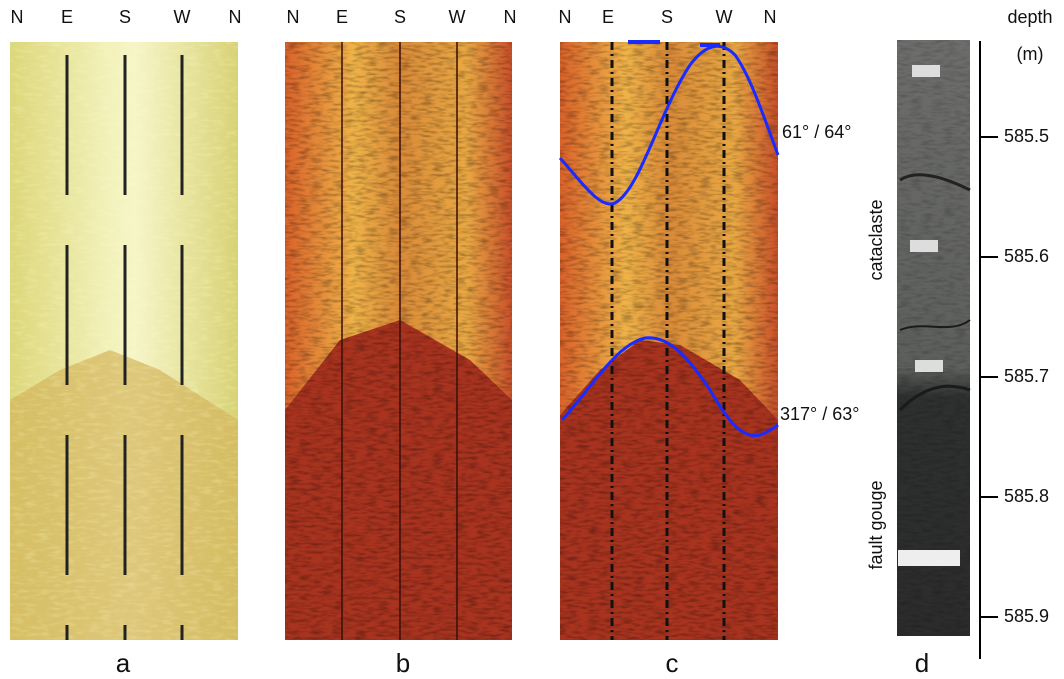 This screenshot has width=1064, height=679. I want to click on panel-label: d, so click(922, 663).